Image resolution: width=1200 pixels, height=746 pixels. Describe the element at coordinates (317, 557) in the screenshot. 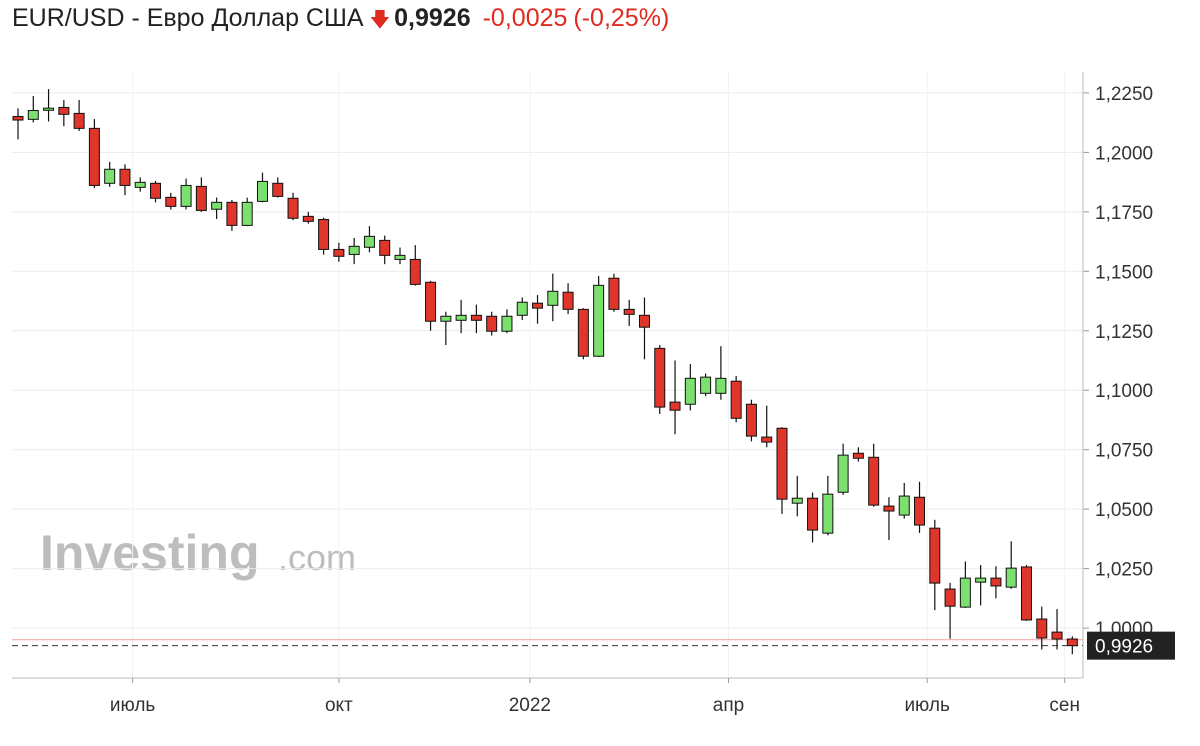

I see `watermark-suffix: .com` at that location.